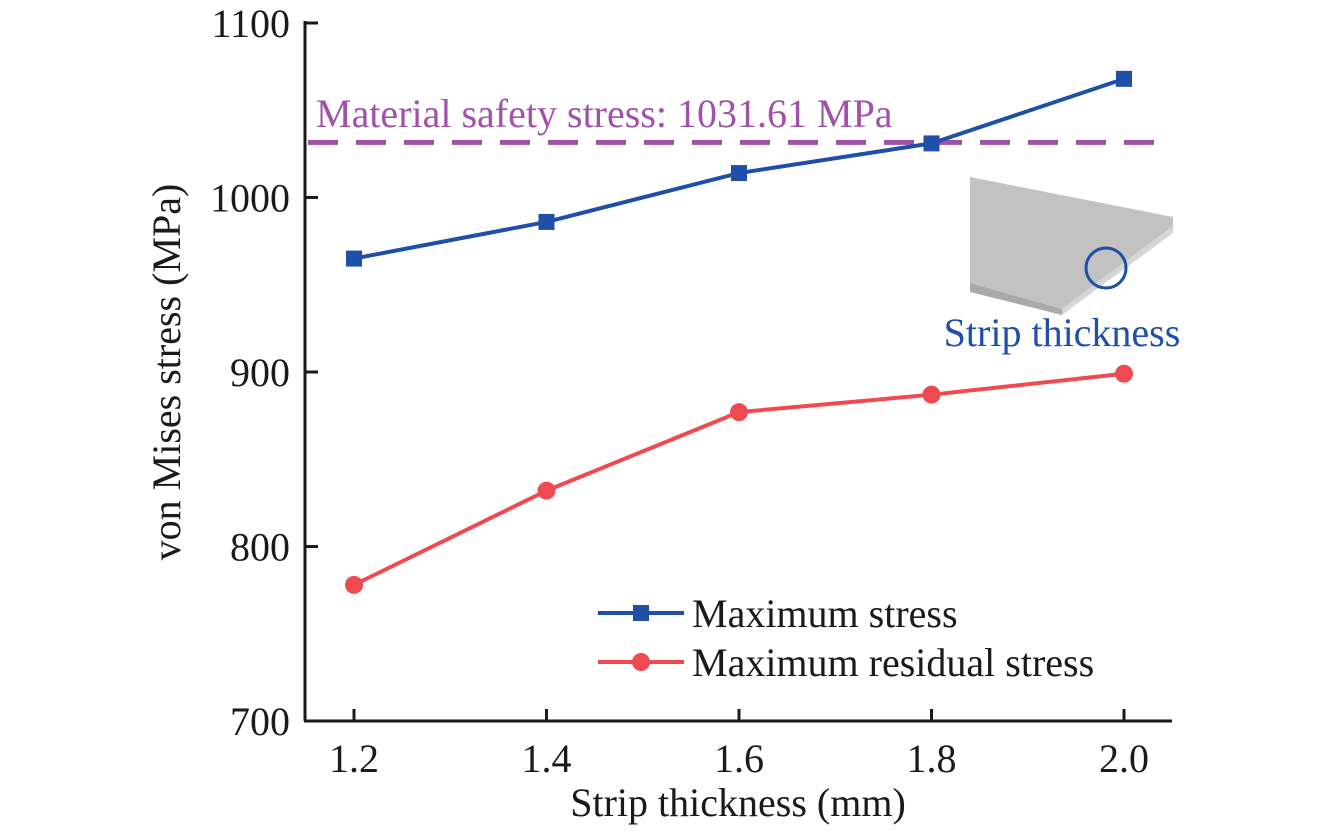 This screenshot has height=831, width=1338. I want to click on legend-label-maximum-stress: Maximum stress, so click(825, 613).